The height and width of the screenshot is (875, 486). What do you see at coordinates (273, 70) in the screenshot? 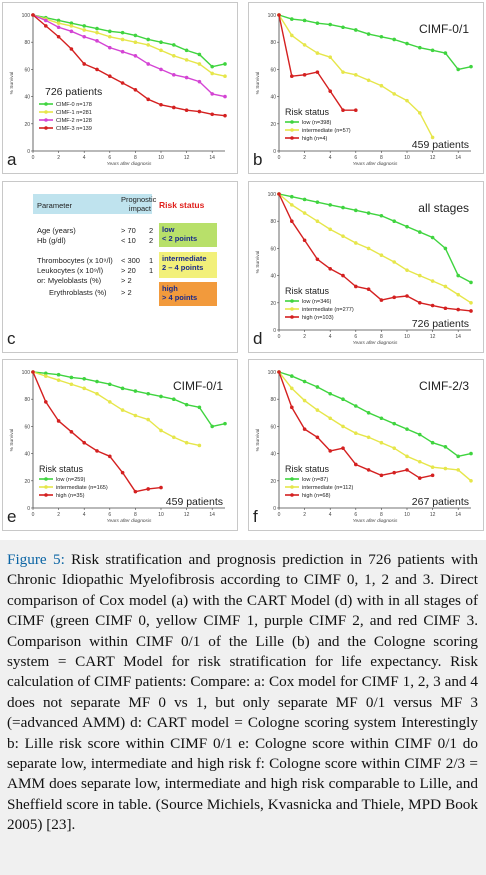
I see `y-tick-label: 60` at bounding box center [273, 70].